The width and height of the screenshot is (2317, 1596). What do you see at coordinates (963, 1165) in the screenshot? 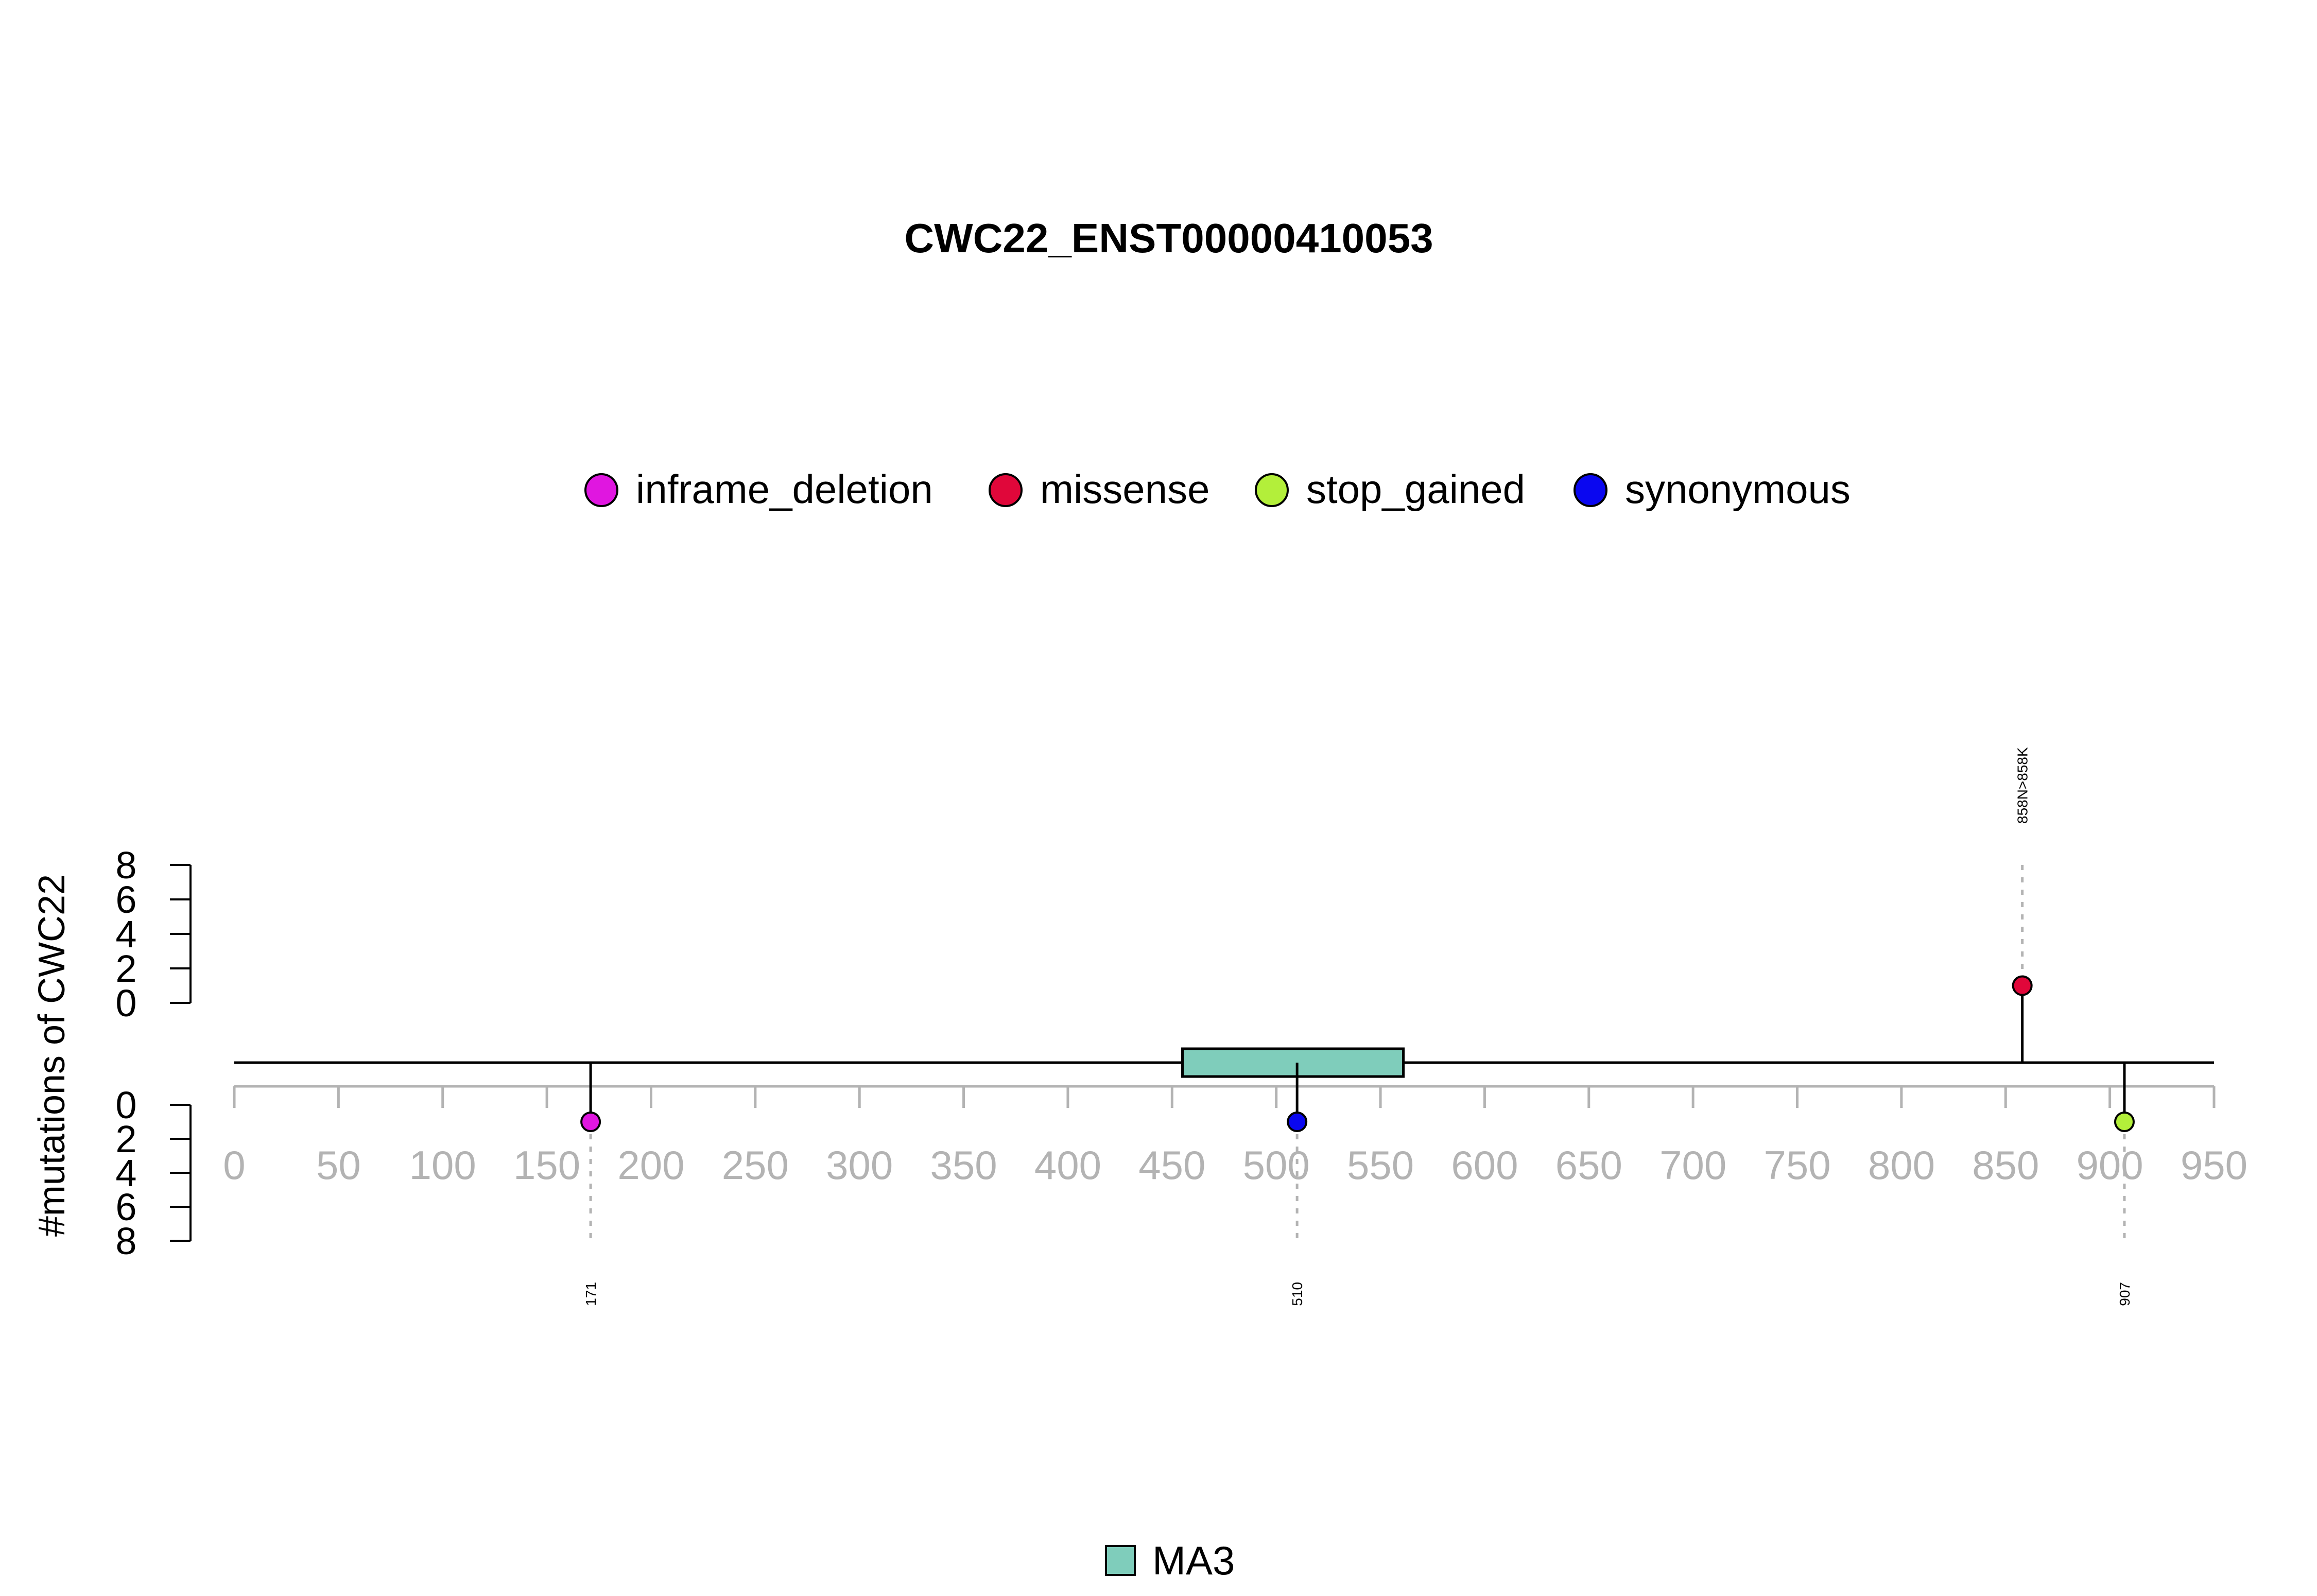
I see `x-tick-label: 350` at bounding box center [963, 1165].